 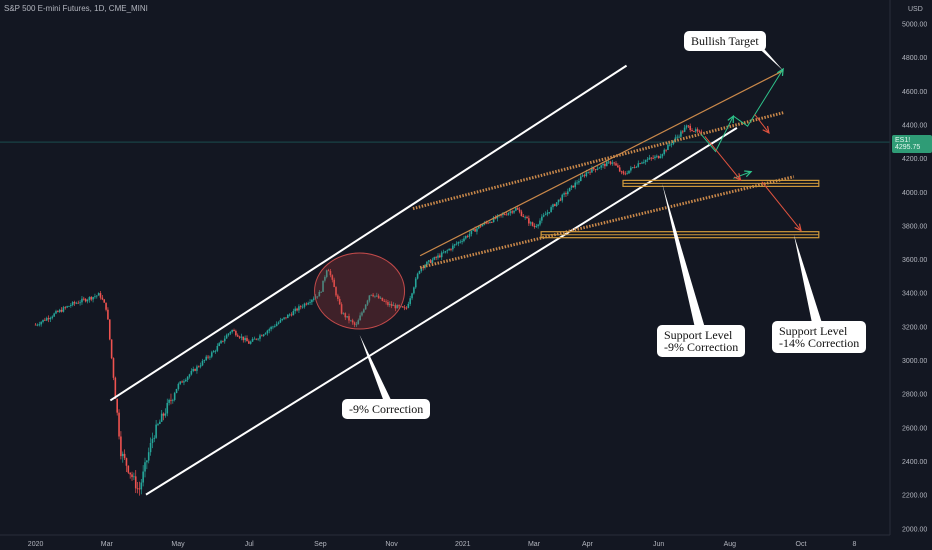 I want to click on bullish-rebound-arrow-head, so click(x=748, y=174).